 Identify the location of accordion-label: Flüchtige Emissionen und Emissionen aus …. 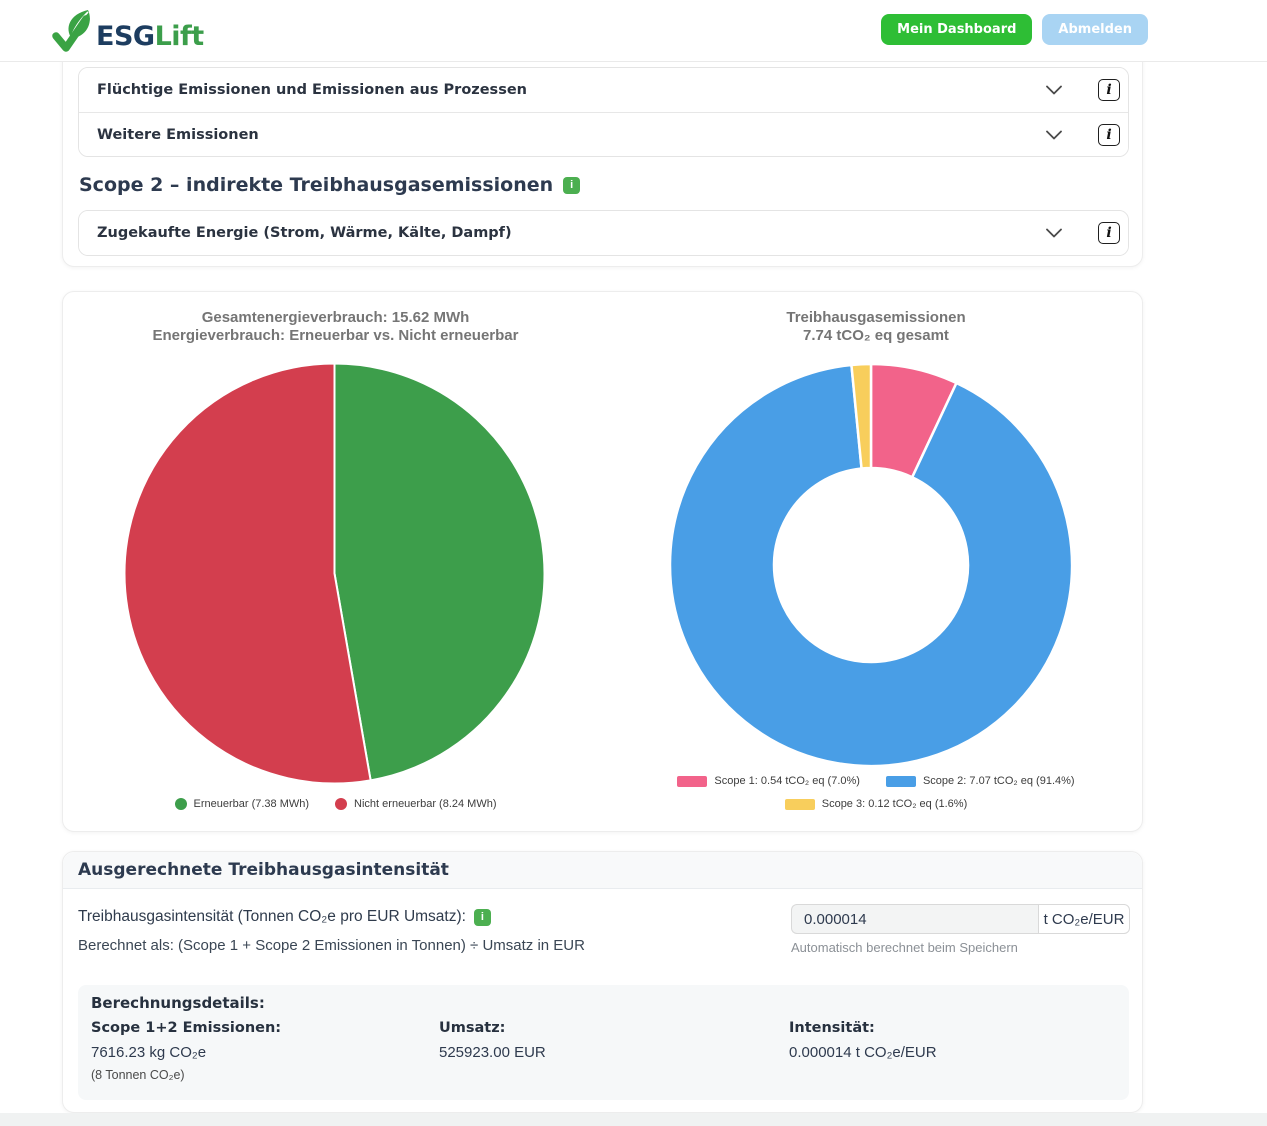
(312, 90).